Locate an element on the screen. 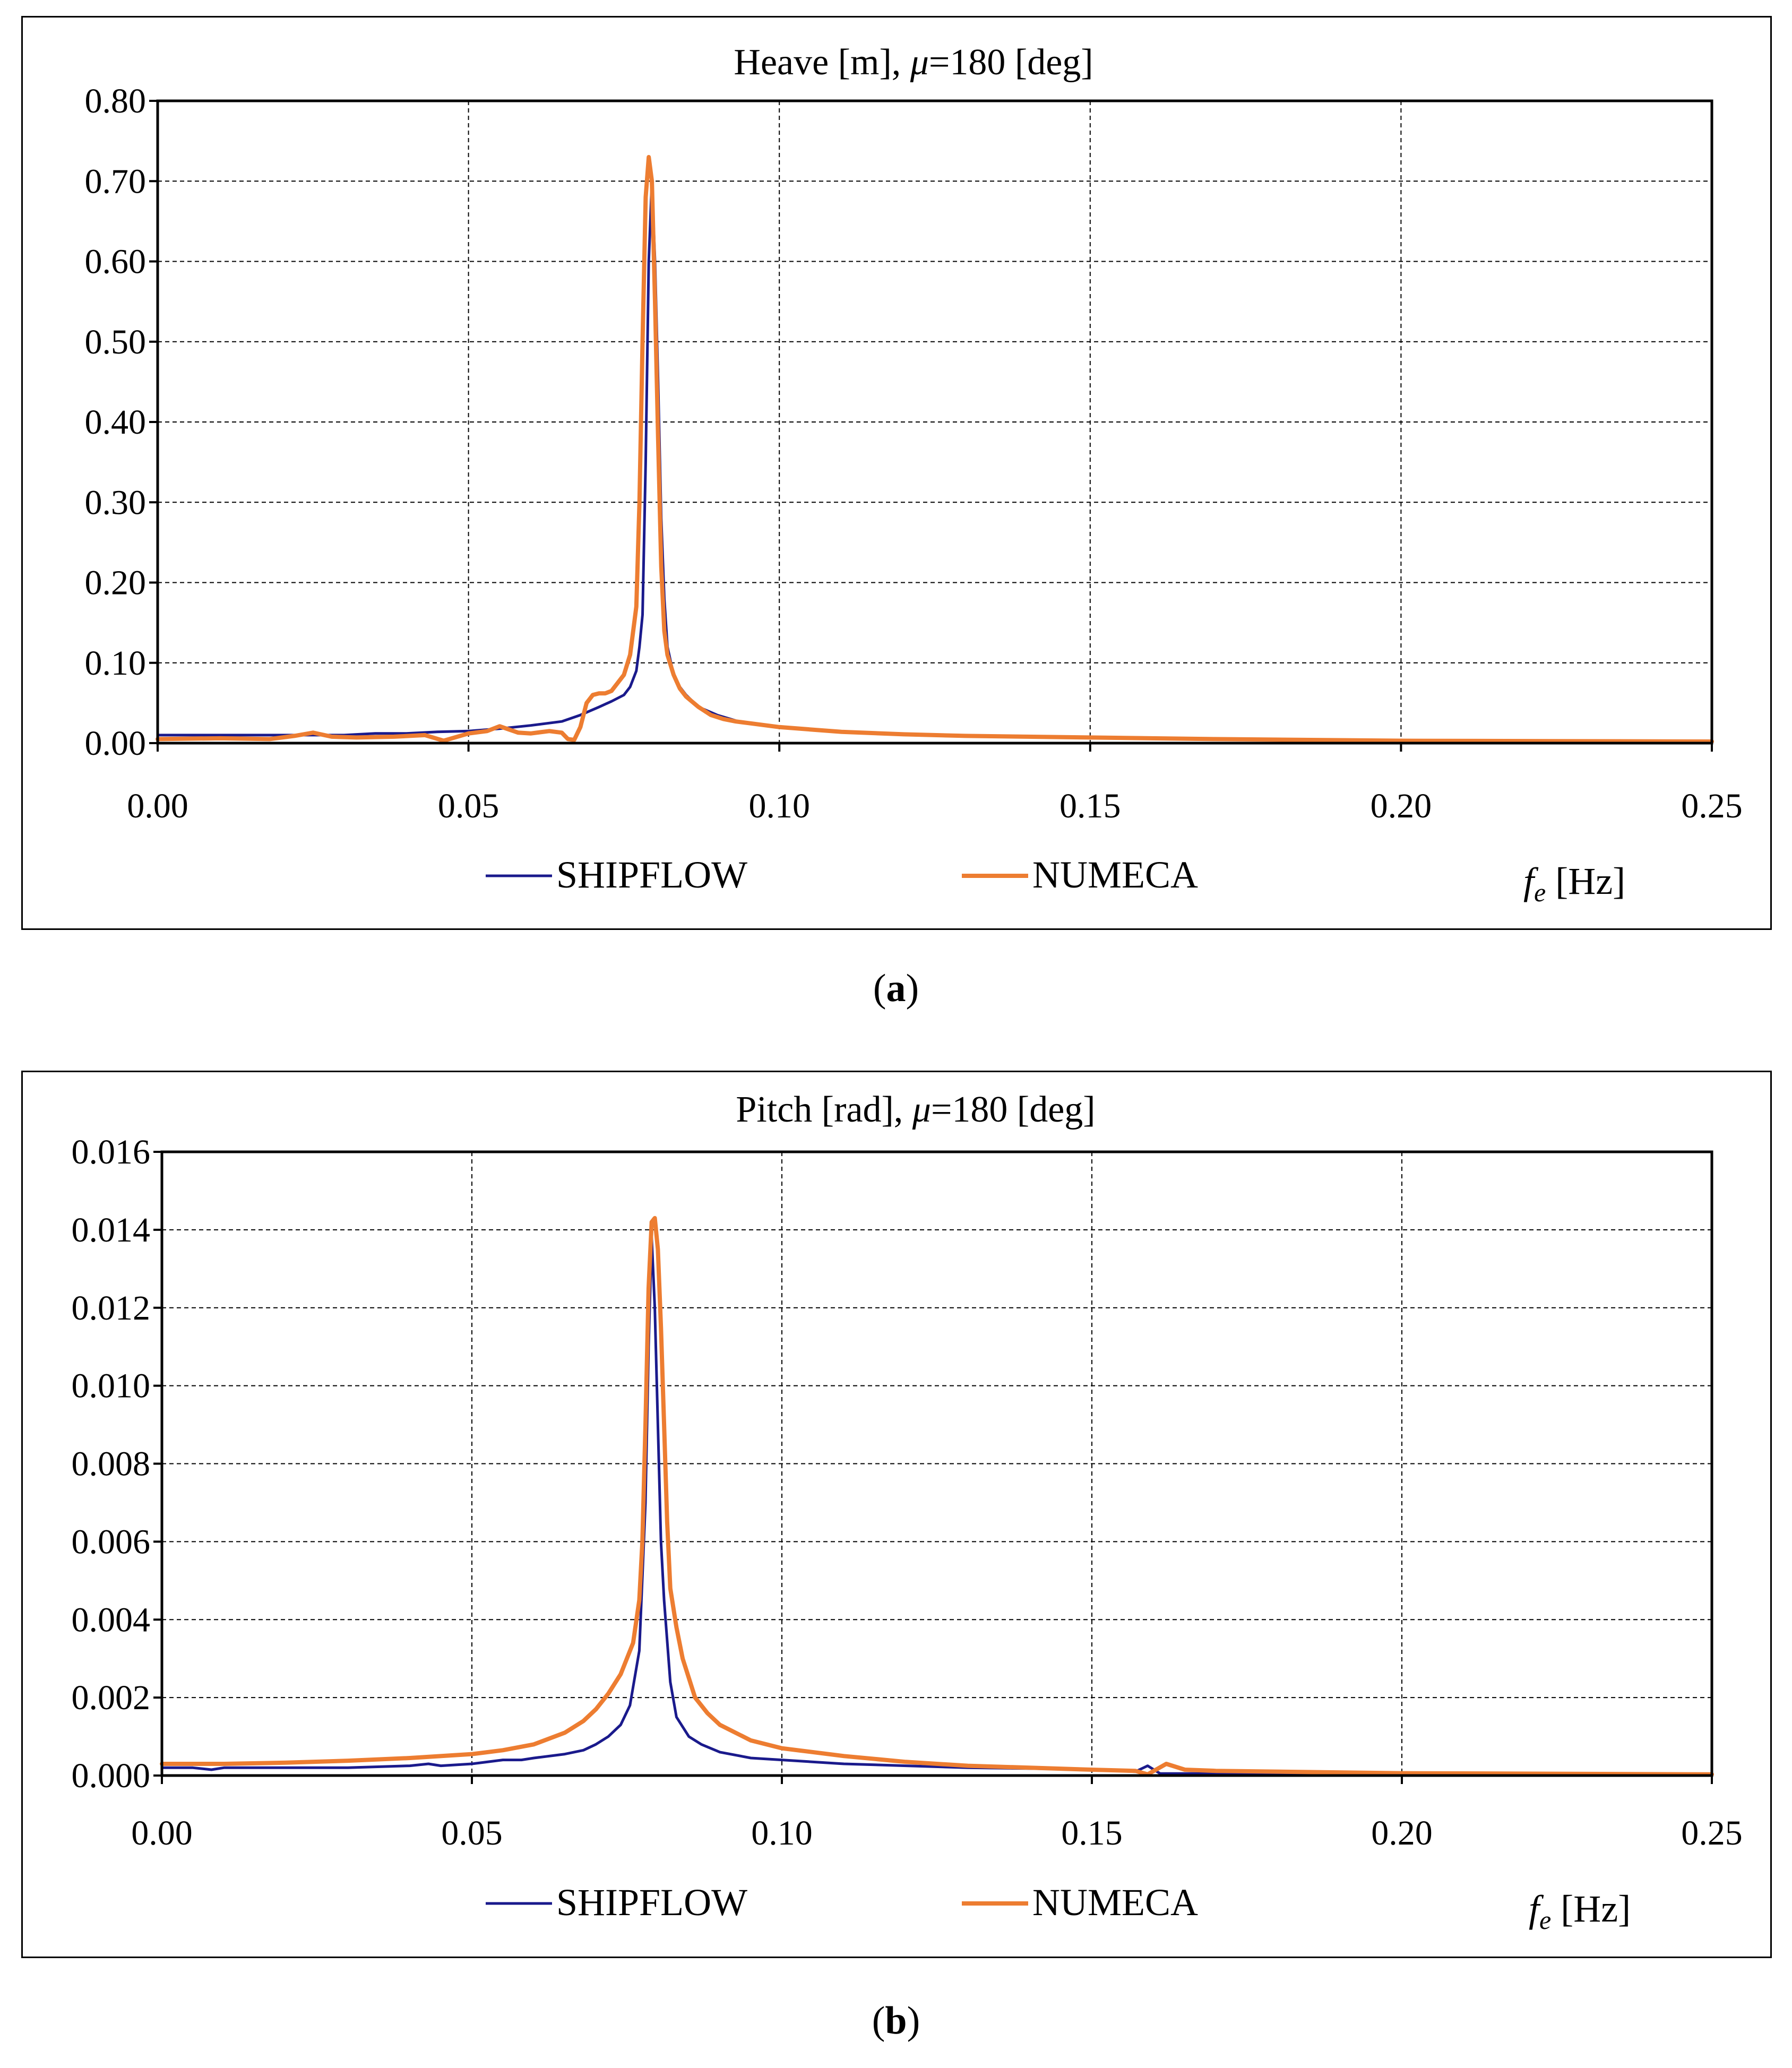 Image resolution: width=1792 pixels, height=2068 pixels. caption-a: (a) is located at coordinates (896, 988).